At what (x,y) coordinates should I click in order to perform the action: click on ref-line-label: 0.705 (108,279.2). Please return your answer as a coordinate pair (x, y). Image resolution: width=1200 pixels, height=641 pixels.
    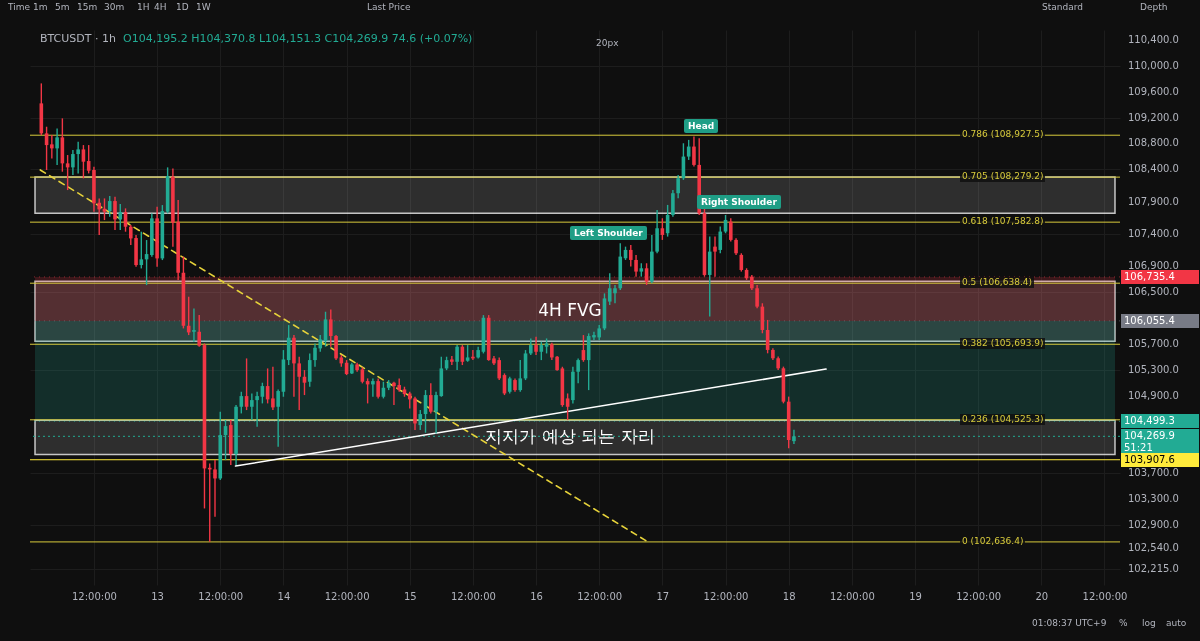
    Looking at the image, I should click on (1003, 177).